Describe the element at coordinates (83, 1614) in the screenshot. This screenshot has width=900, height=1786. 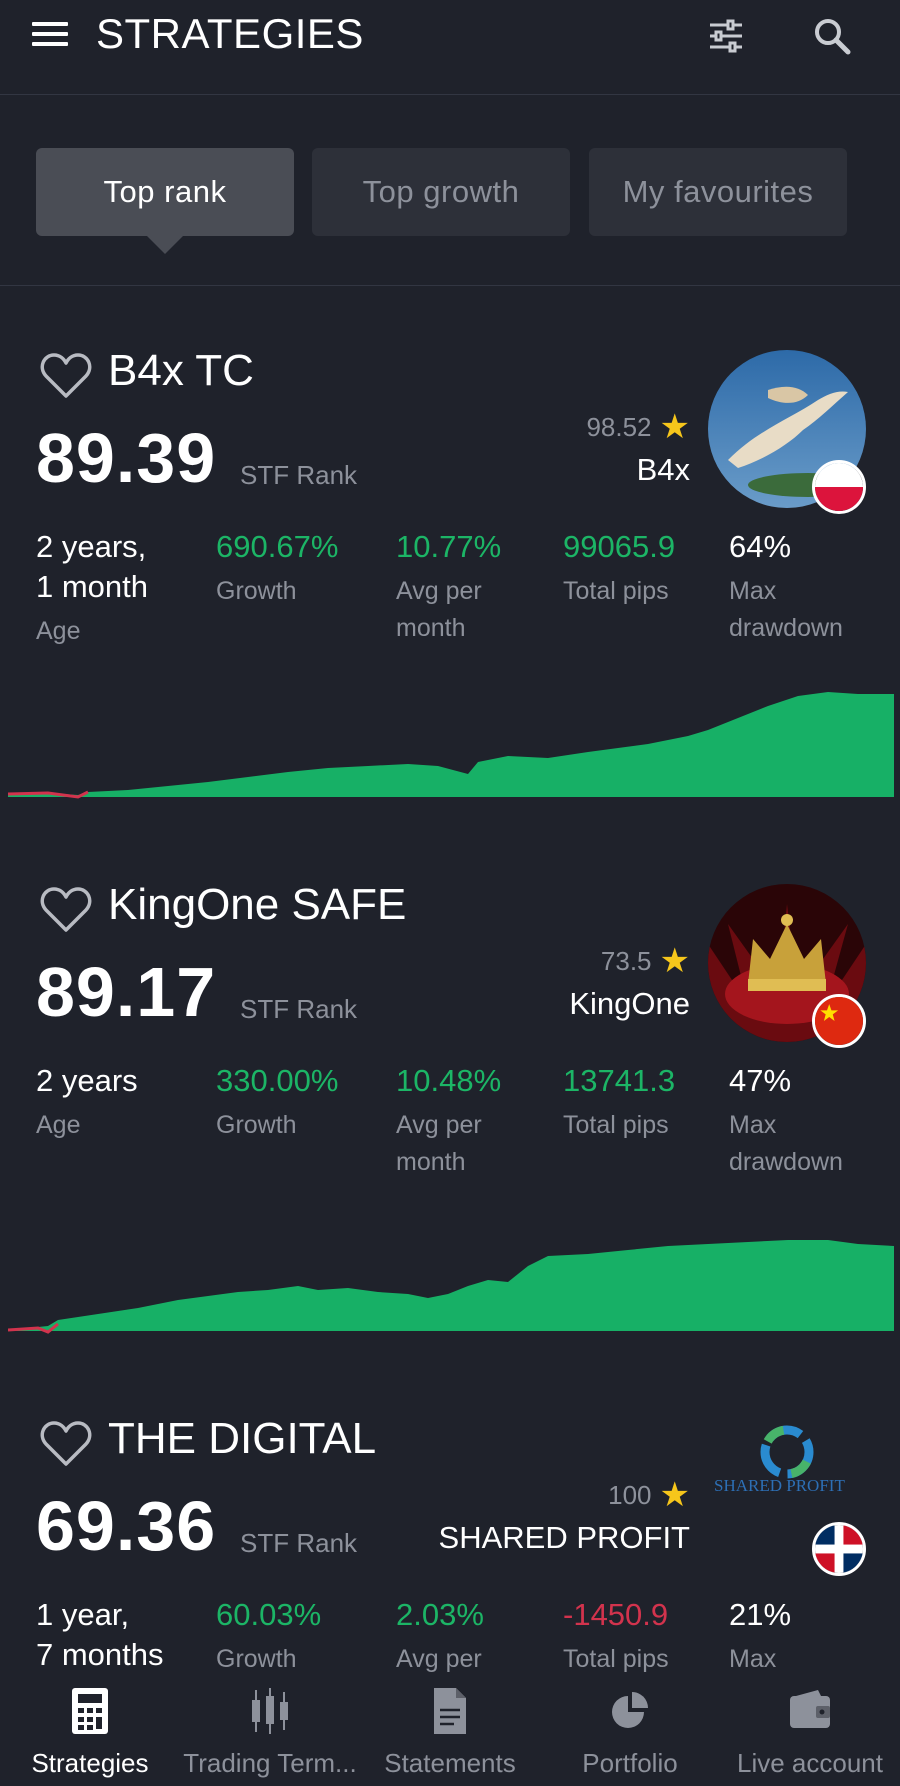
I see `age-value-line1: 1 year,` at that location.